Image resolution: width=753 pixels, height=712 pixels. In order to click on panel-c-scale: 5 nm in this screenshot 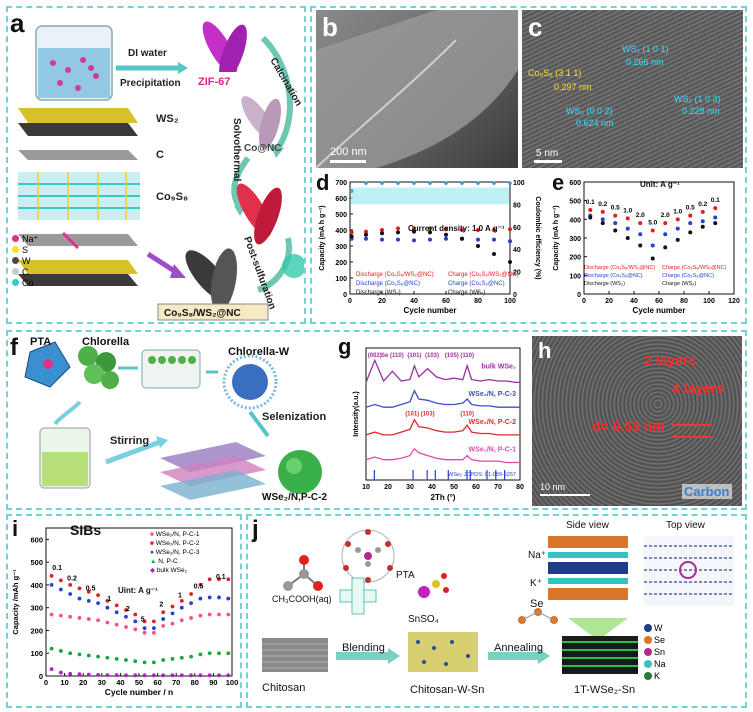, I will do `click(547, 153)`.